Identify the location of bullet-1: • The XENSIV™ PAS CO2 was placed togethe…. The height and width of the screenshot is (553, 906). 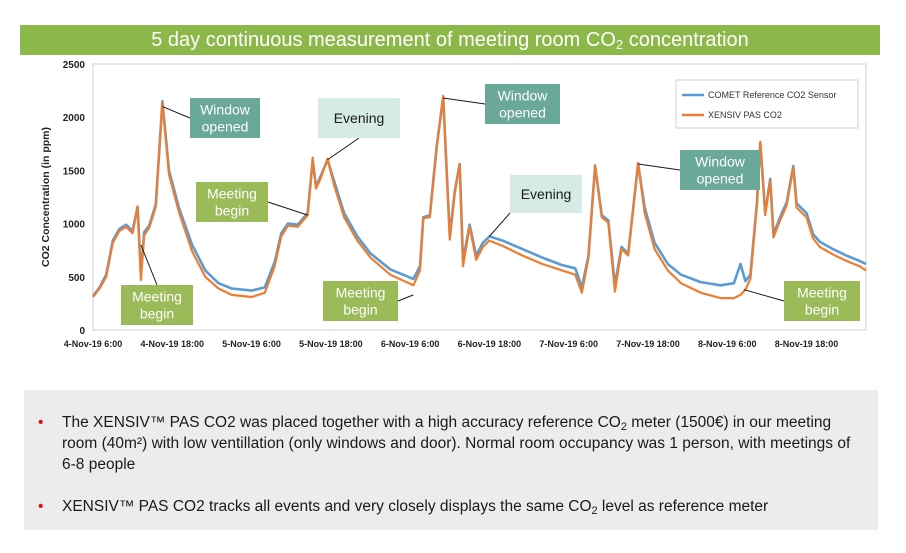
(444, 443).